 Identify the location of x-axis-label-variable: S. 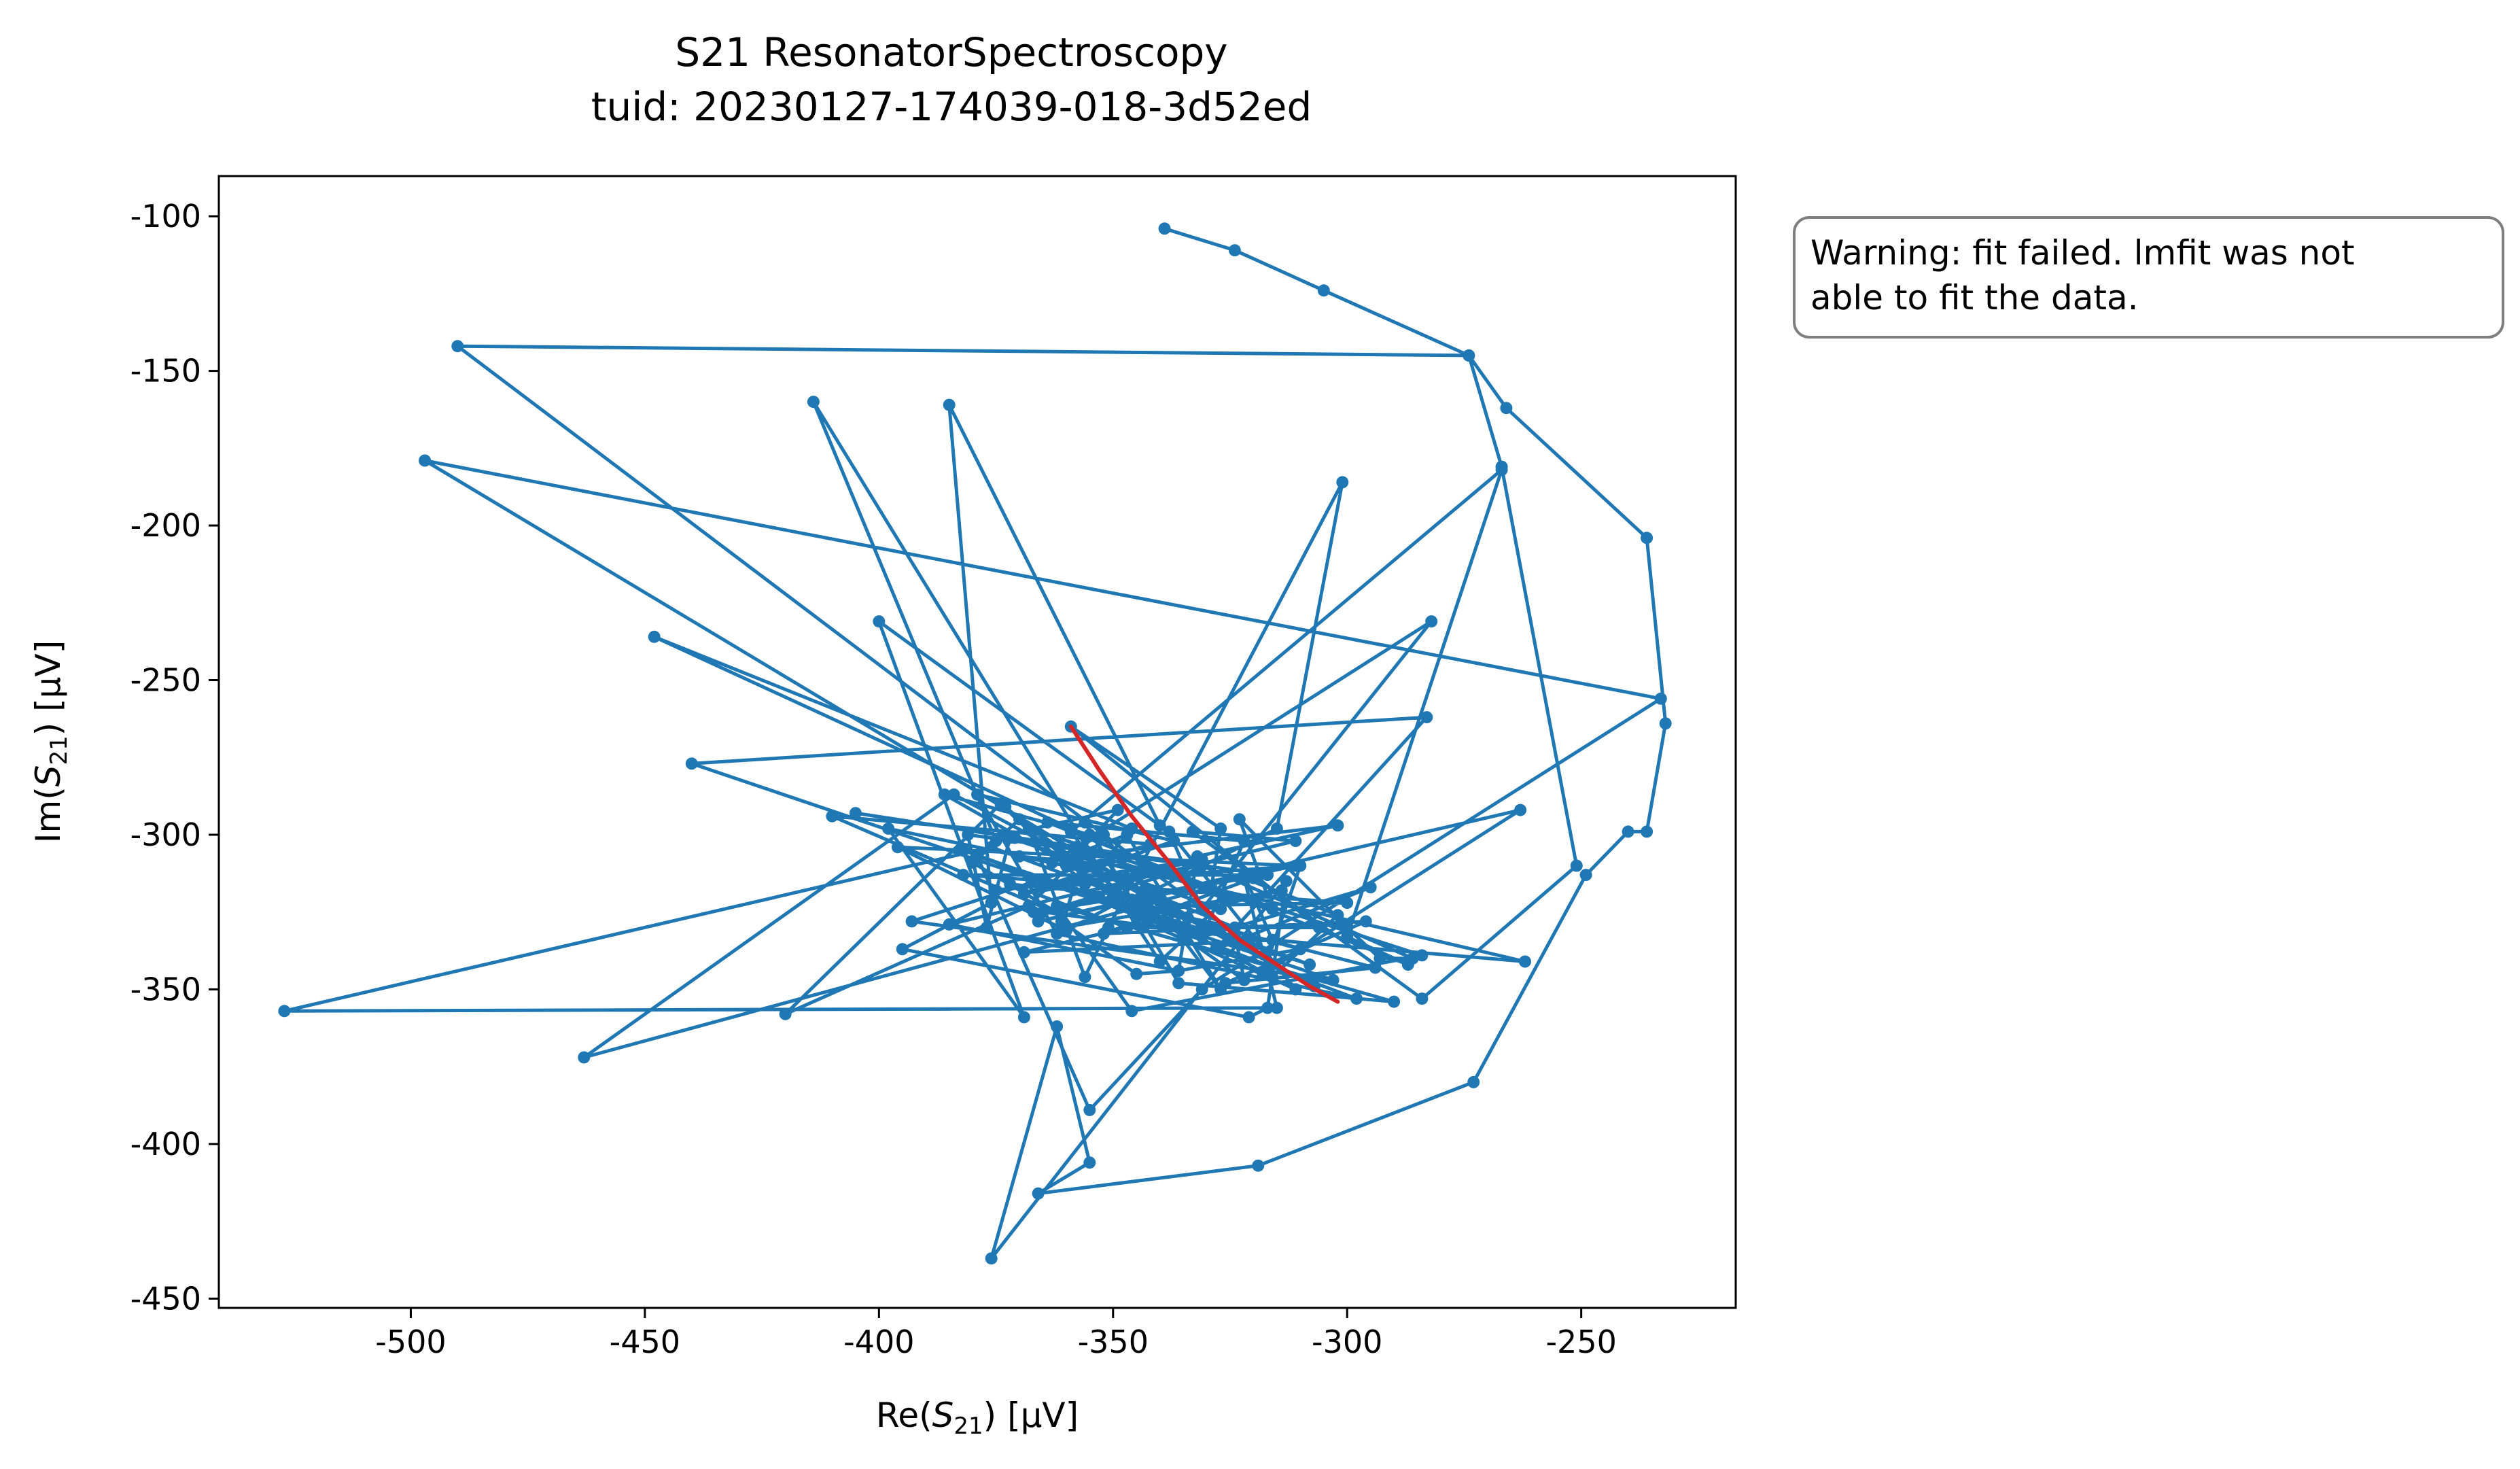
(943, 1416).